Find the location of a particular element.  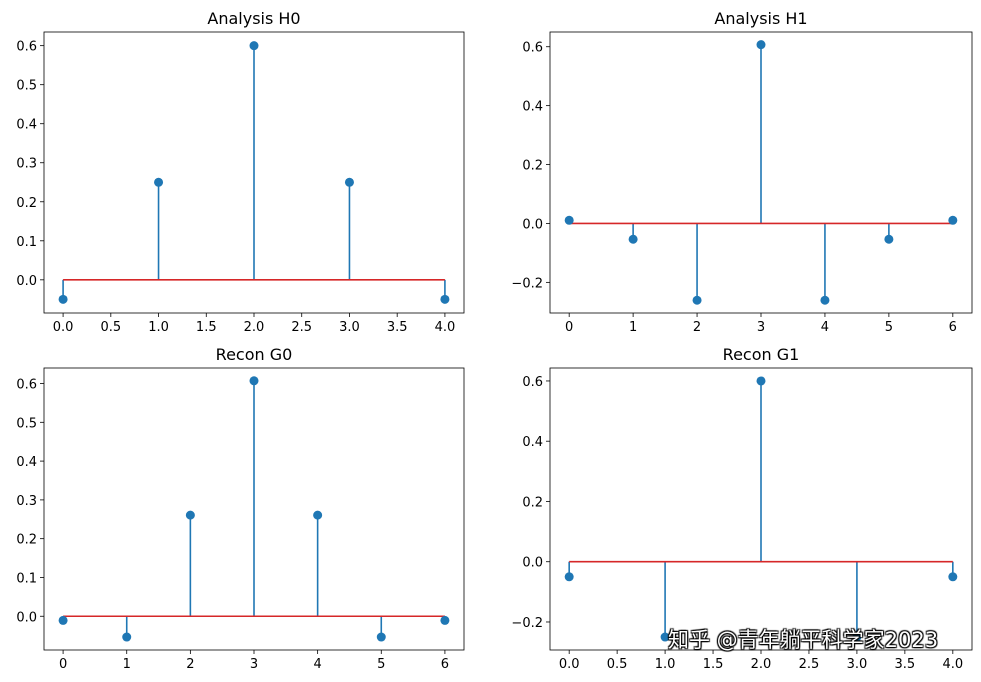

subplot-title: Analysis H0 is located at coordinates (253, 18).